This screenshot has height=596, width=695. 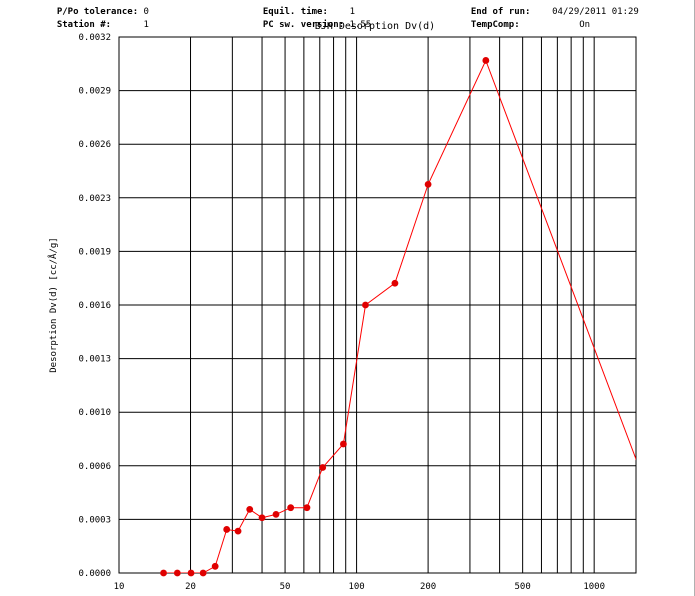 What do you see at coordinates (595, 12) in the screenshot?
I see `end-value: 04/29/2011 01:29` at bounding box center [595, 12].